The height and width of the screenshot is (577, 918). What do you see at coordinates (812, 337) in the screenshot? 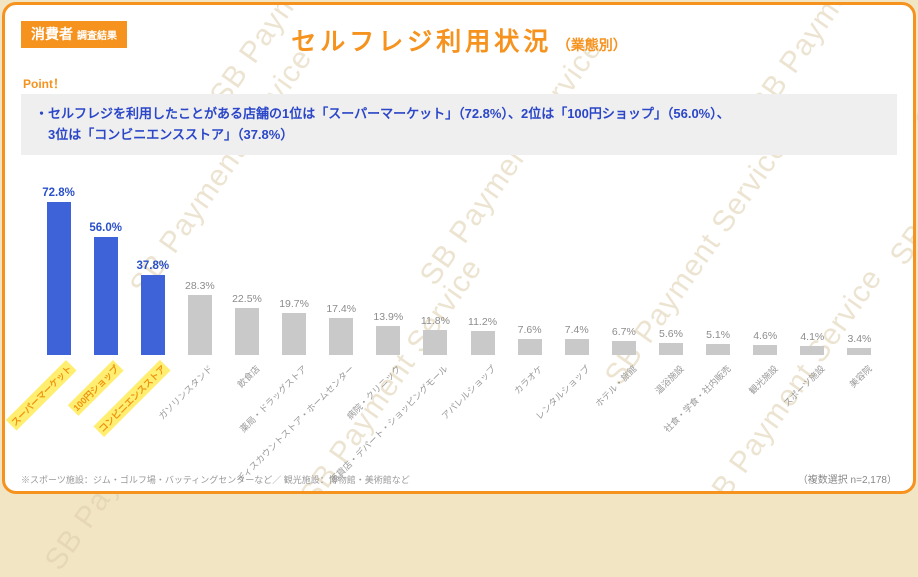
I see `bar-value-label: 4.1%` at bounding box center [812, 337].